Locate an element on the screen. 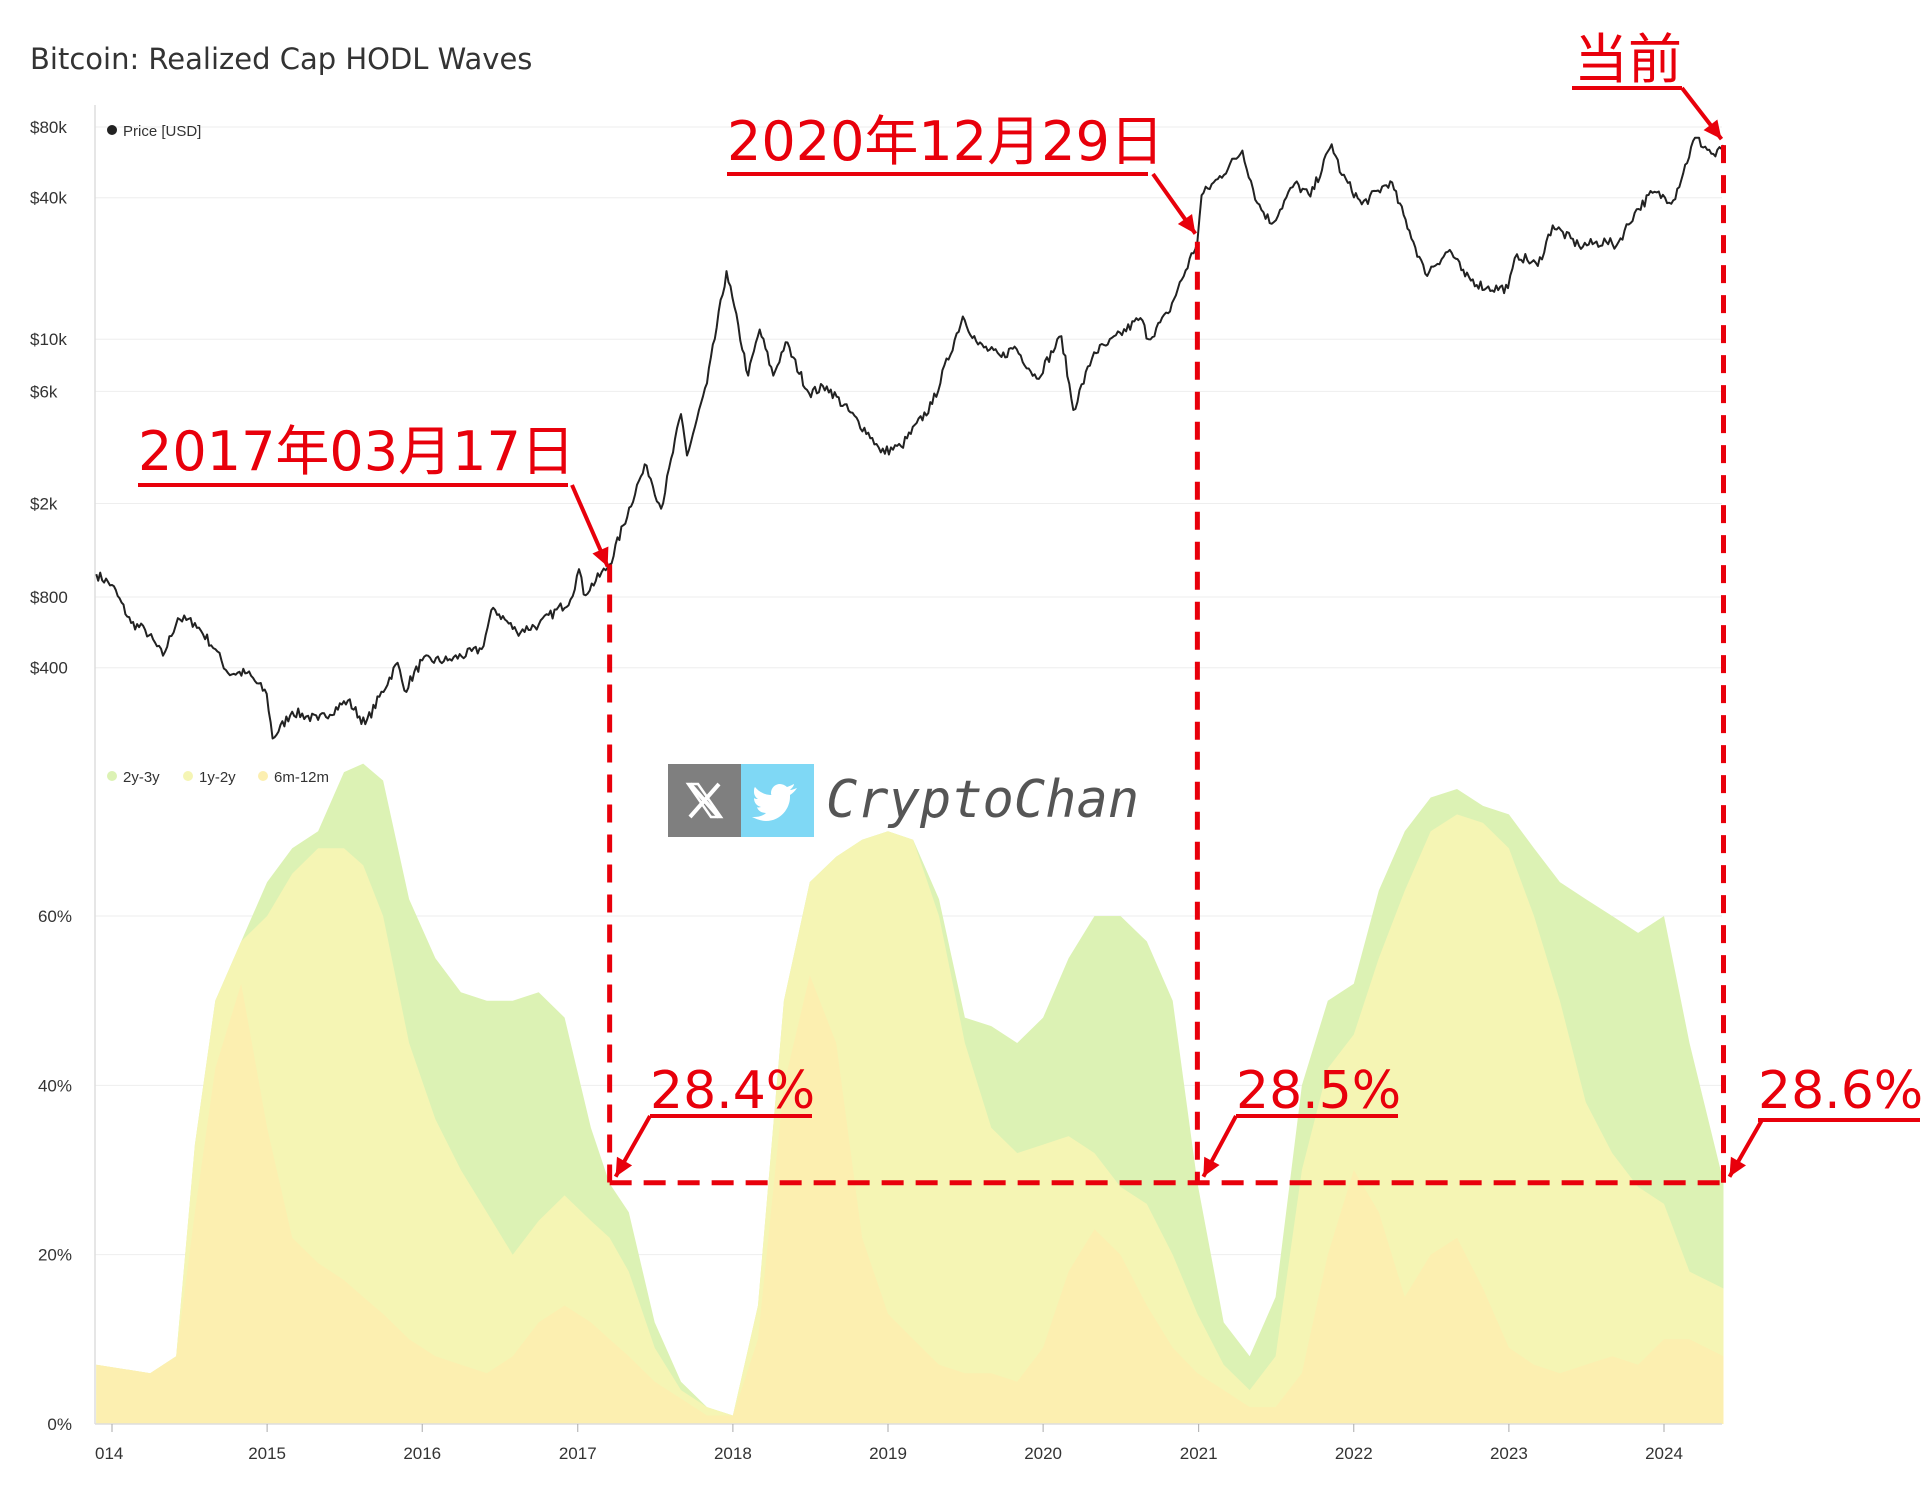 This screenshot has height=1486, width=1932. x-tick-label: 2023 is located at coordinates (1509, 1453).